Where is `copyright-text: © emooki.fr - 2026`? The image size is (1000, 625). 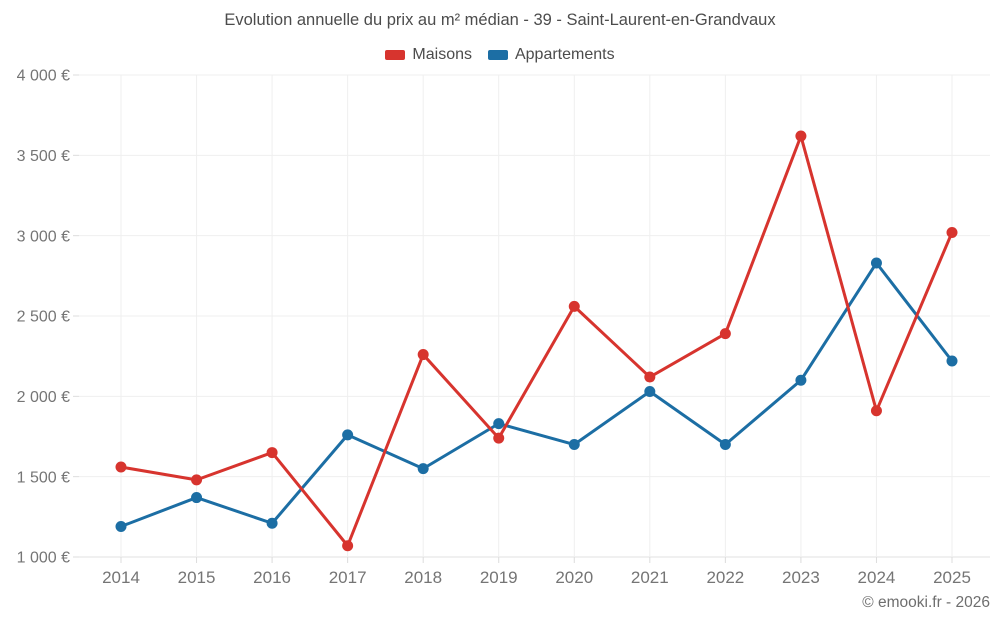
copyright-text: © emooki.fr - 2026 is located at coordinates (926, 602).